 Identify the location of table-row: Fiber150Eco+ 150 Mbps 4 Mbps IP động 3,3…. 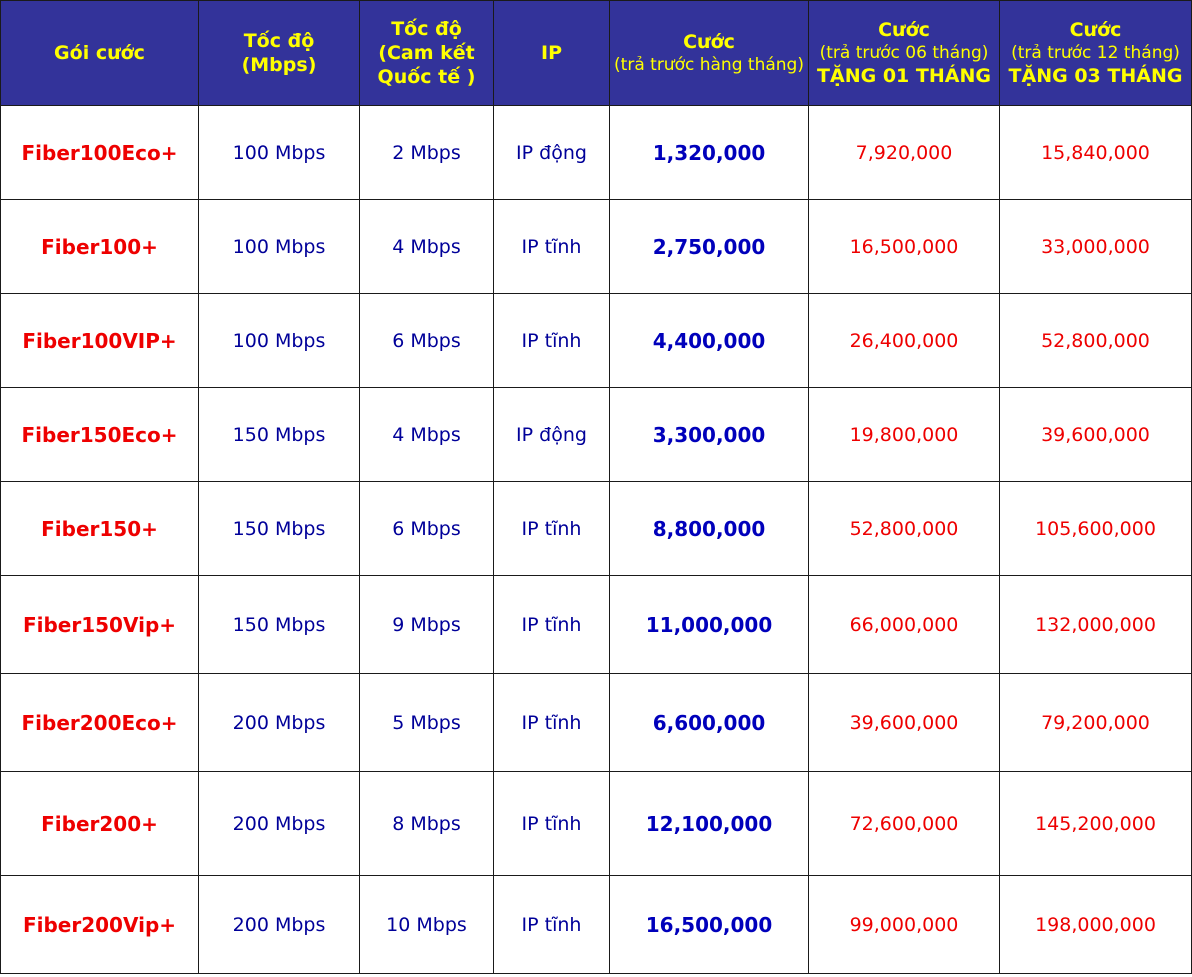
(596, 434).